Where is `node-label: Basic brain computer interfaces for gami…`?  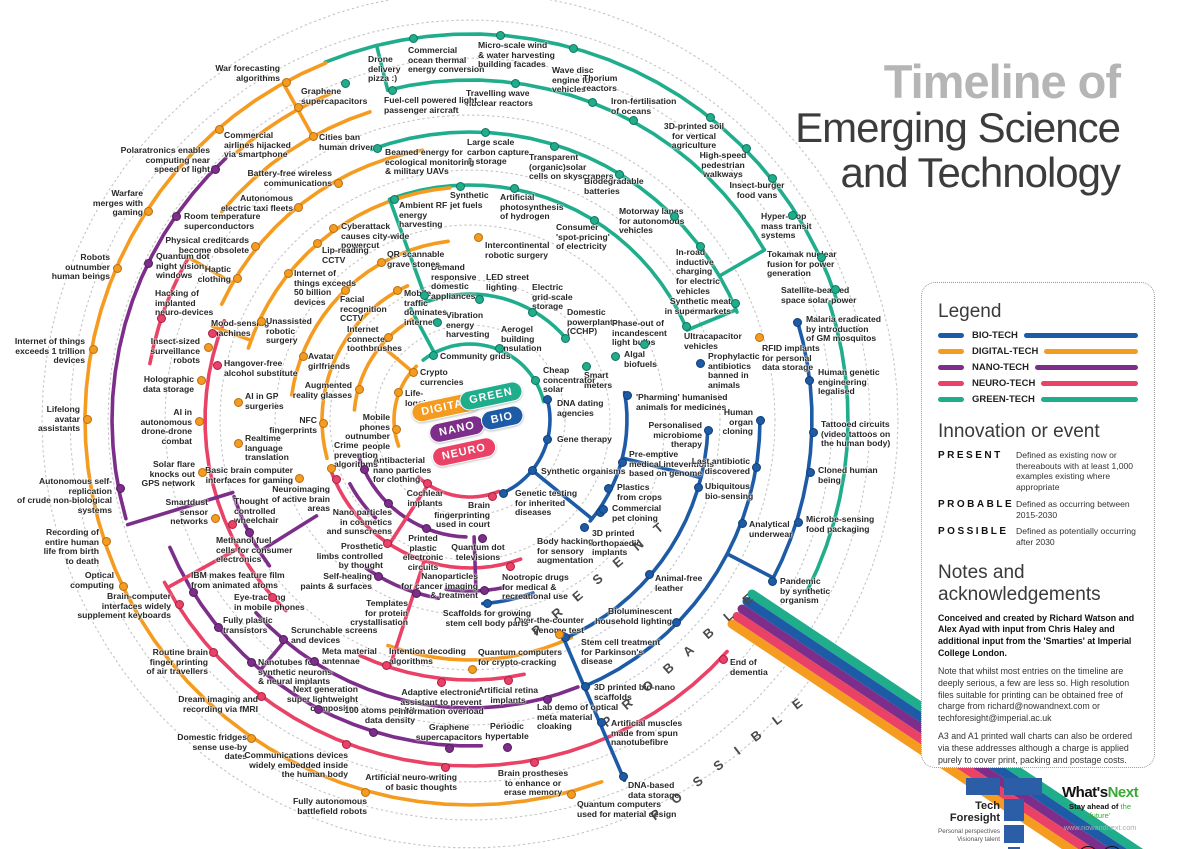 node-label: Basic brain computer interfaces for gami… is located at coordinates (249, 475).